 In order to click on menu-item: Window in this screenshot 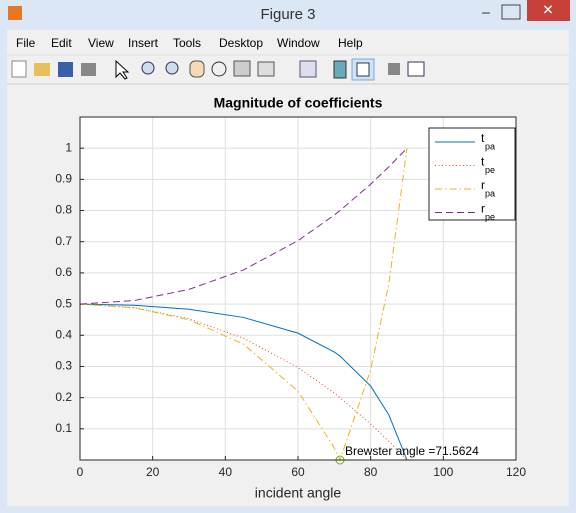, I will do `click(298, 43)`.